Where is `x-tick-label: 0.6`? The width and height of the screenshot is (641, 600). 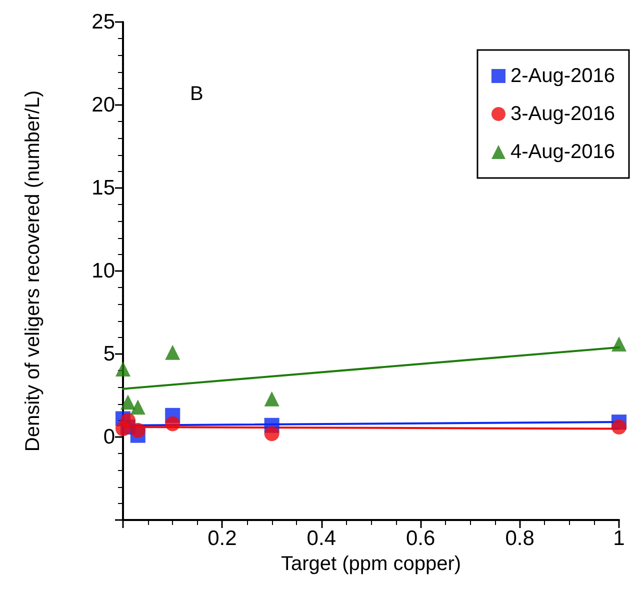 x-tick-label: 0.6 is located at coordinates (421, 538).